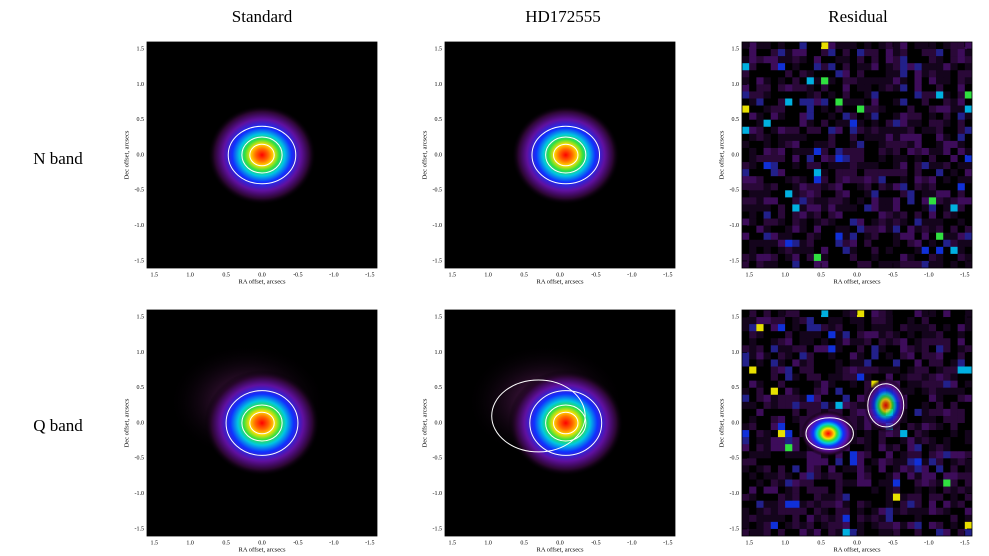 This screenshot has width=989, height=556. Describe the element at coordinates (886, 405) in the screenshot. I see `blob` at that location.